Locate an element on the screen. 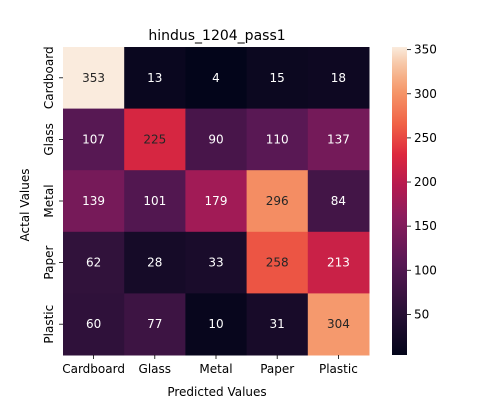  colorbar-gradient is located at coordinates (399, 201).